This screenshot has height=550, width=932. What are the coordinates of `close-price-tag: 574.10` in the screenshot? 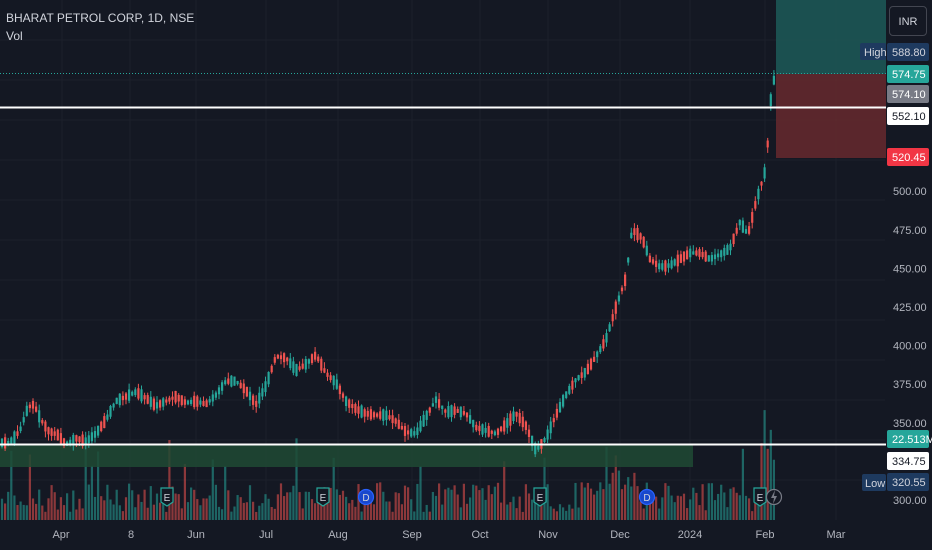 It's located at (908, 94).